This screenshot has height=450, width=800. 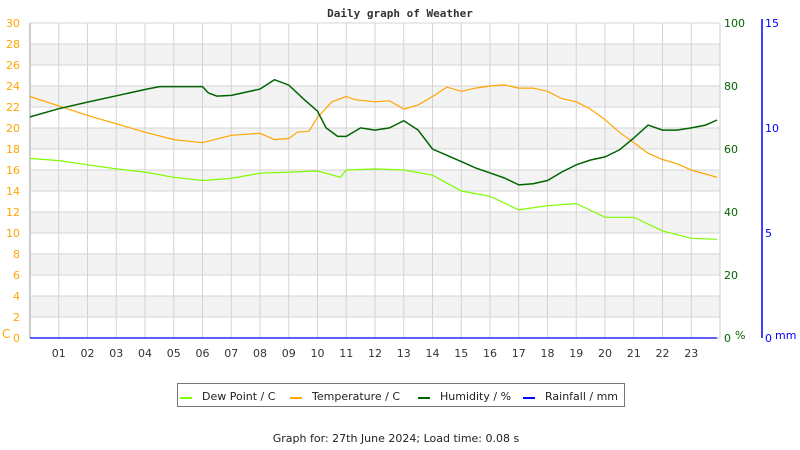 I want to click on x-tick-label: 20, so click(x=605, y=353).